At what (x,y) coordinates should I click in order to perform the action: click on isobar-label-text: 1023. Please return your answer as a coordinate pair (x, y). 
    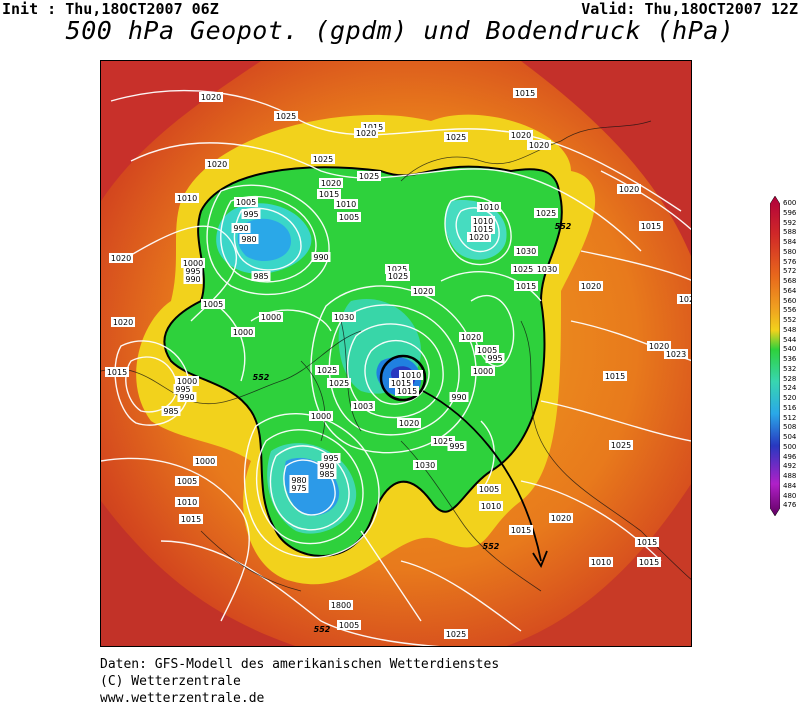
    Looking at the image, I should click on (676, 354).